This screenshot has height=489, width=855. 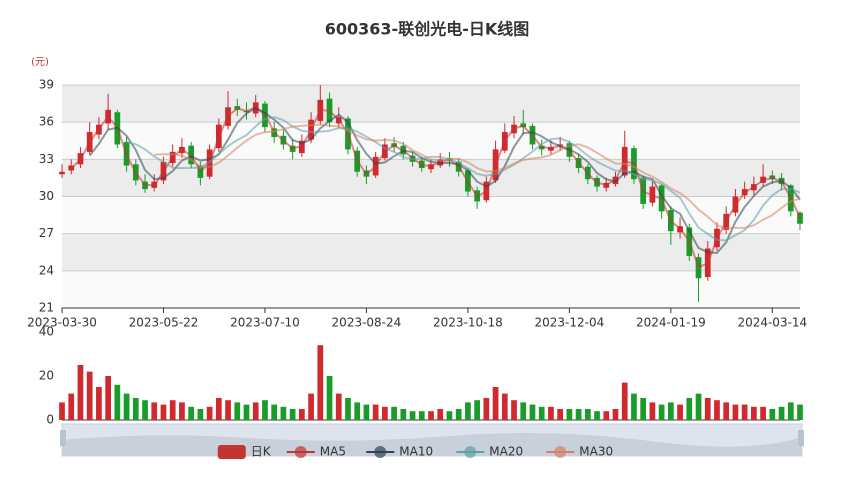 I want to click on x-tick-label: 2023-10-18, so click(x=468, y=323).